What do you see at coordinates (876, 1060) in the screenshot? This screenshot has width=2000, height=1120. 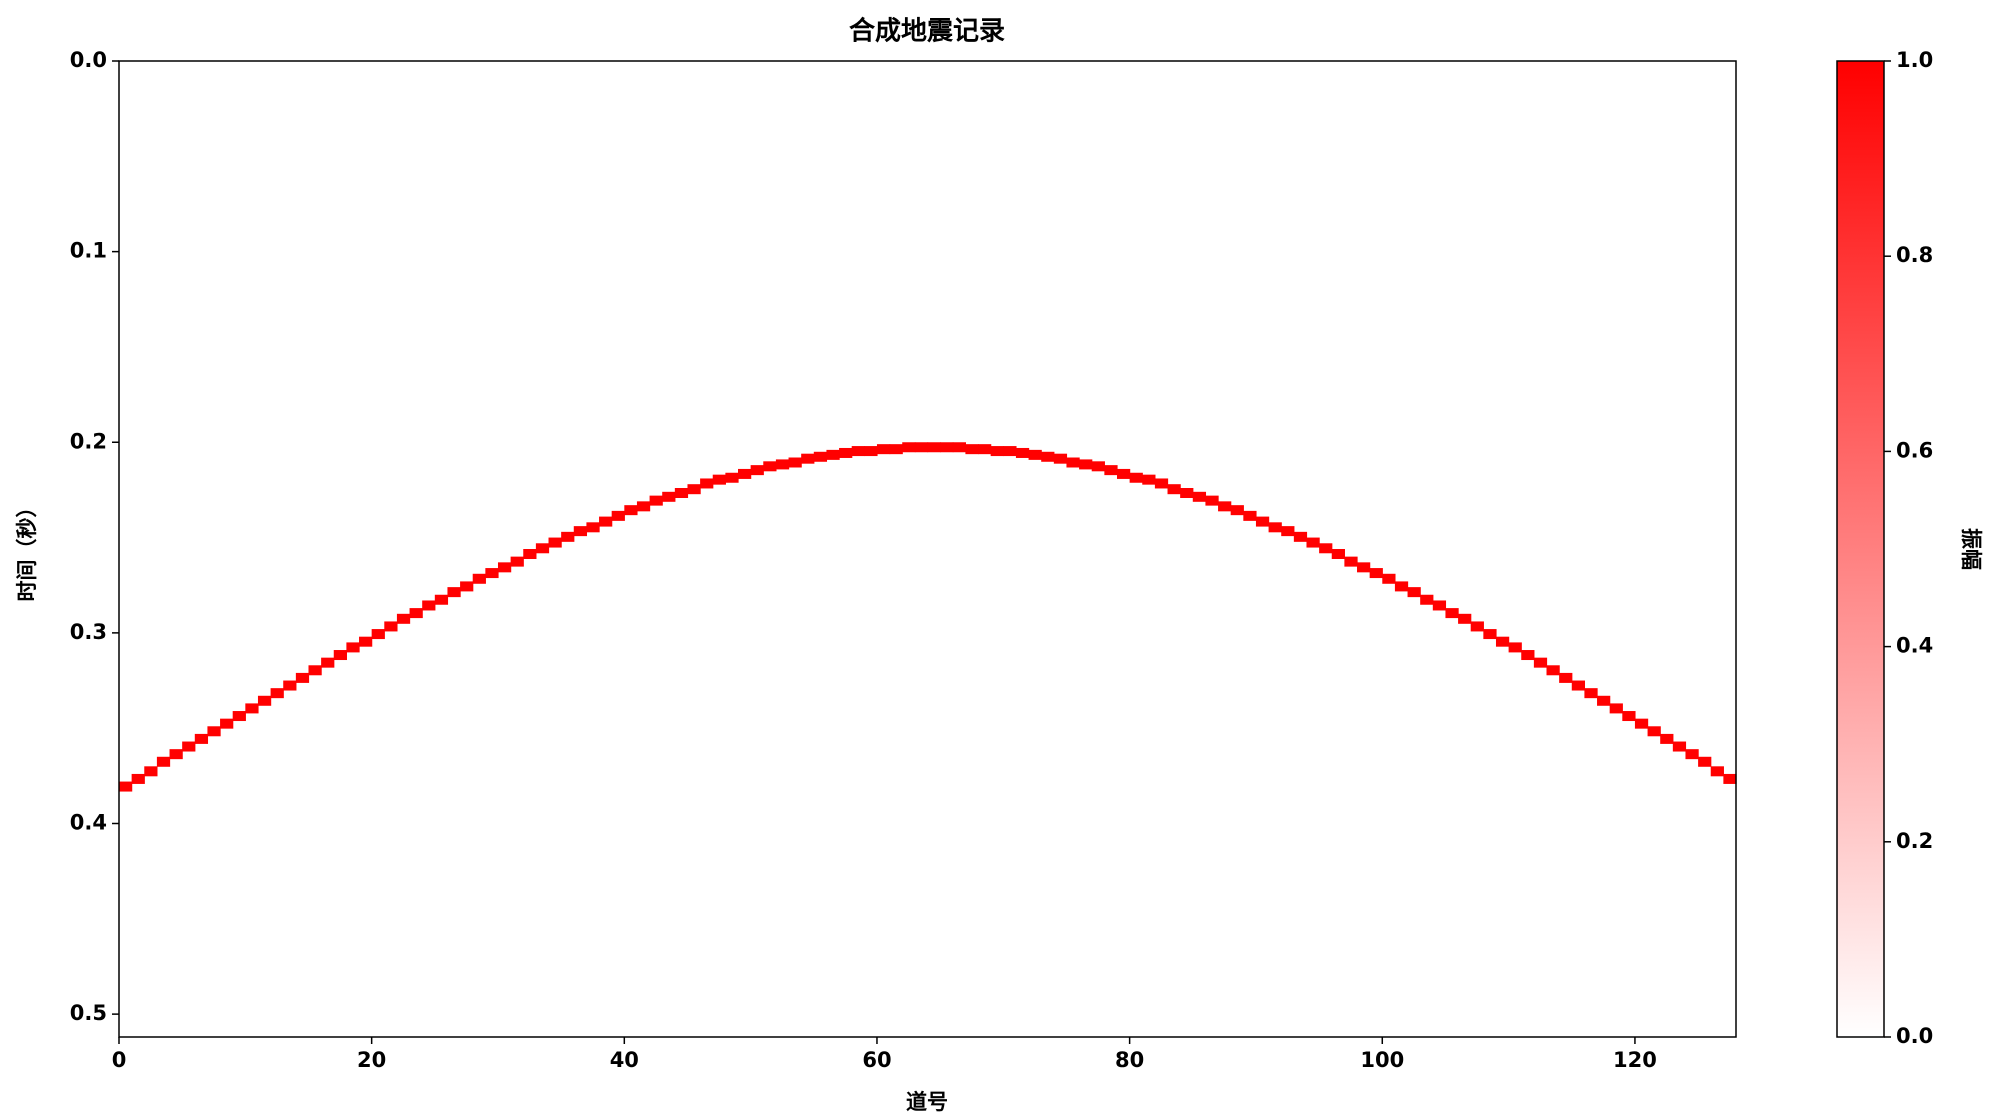 I see `x-tick-label: 60` at bounding box center [876, 1060].